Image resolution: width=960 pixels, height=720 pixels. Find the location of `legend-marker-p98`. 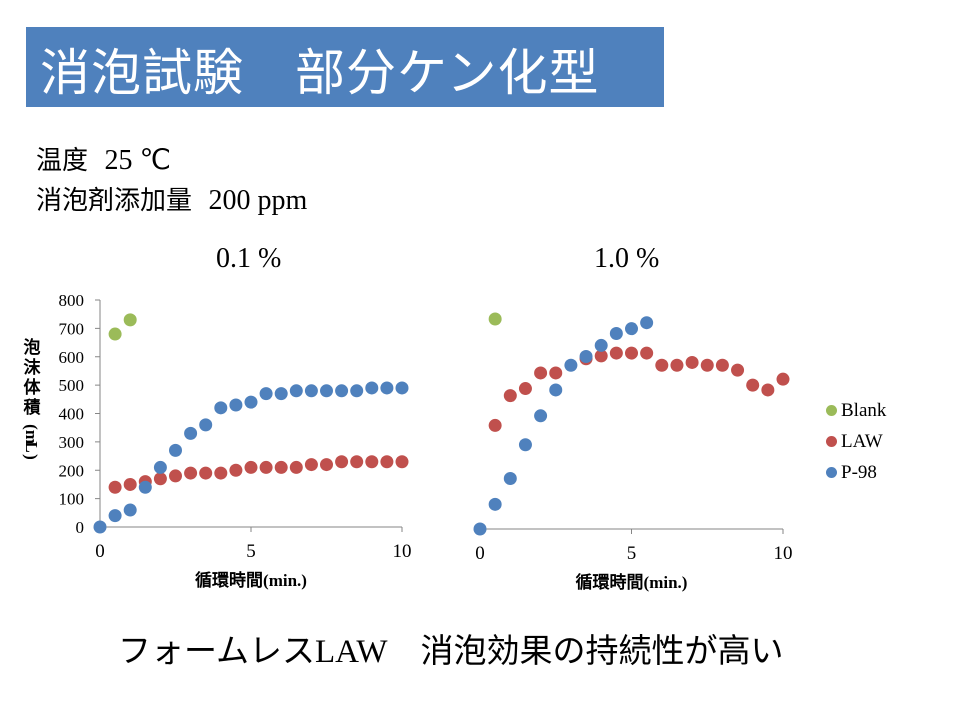

legend-marker-p98 is located at coordinates (831, 472).